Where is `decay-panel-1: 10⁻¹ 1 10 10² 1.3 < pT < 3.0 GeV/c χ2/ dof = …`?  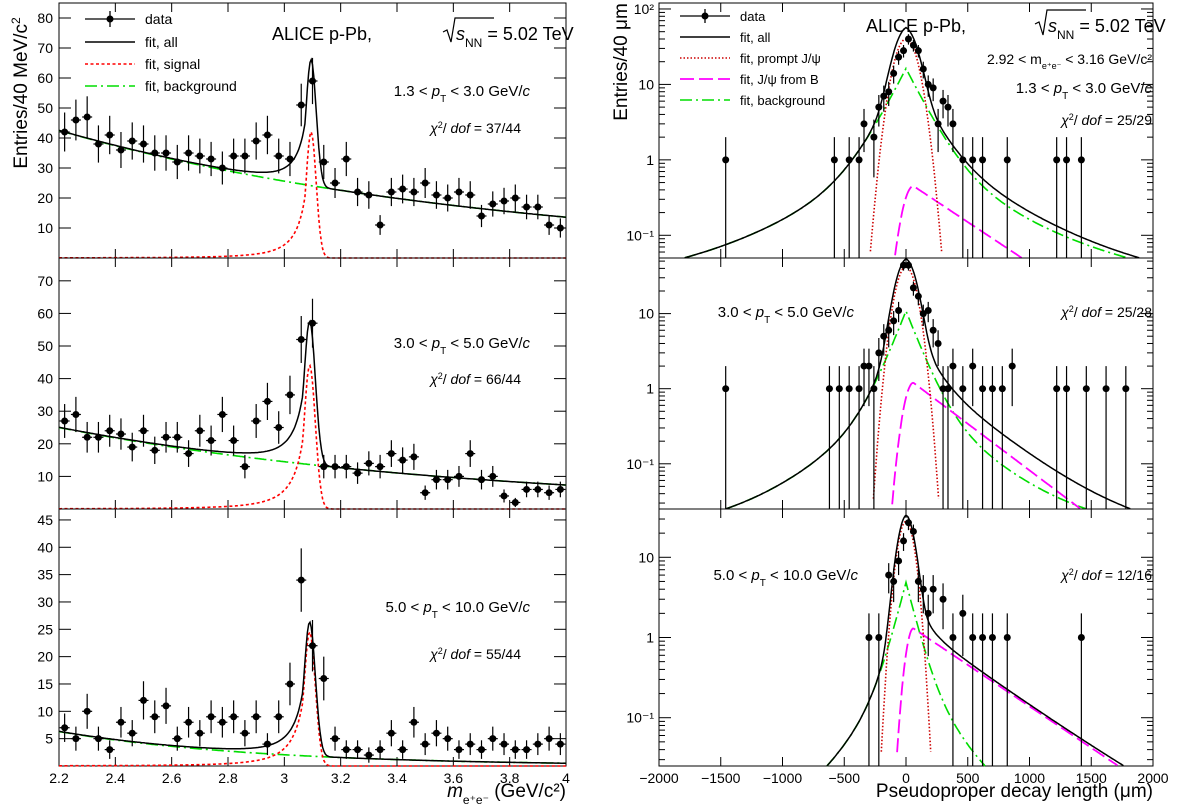 decay-panel-1: 10⁻¹ 1 10 10² 1.3 < pT < 3.0 GeV/c χ2/ dof = … is located at coordinates (890, 130).